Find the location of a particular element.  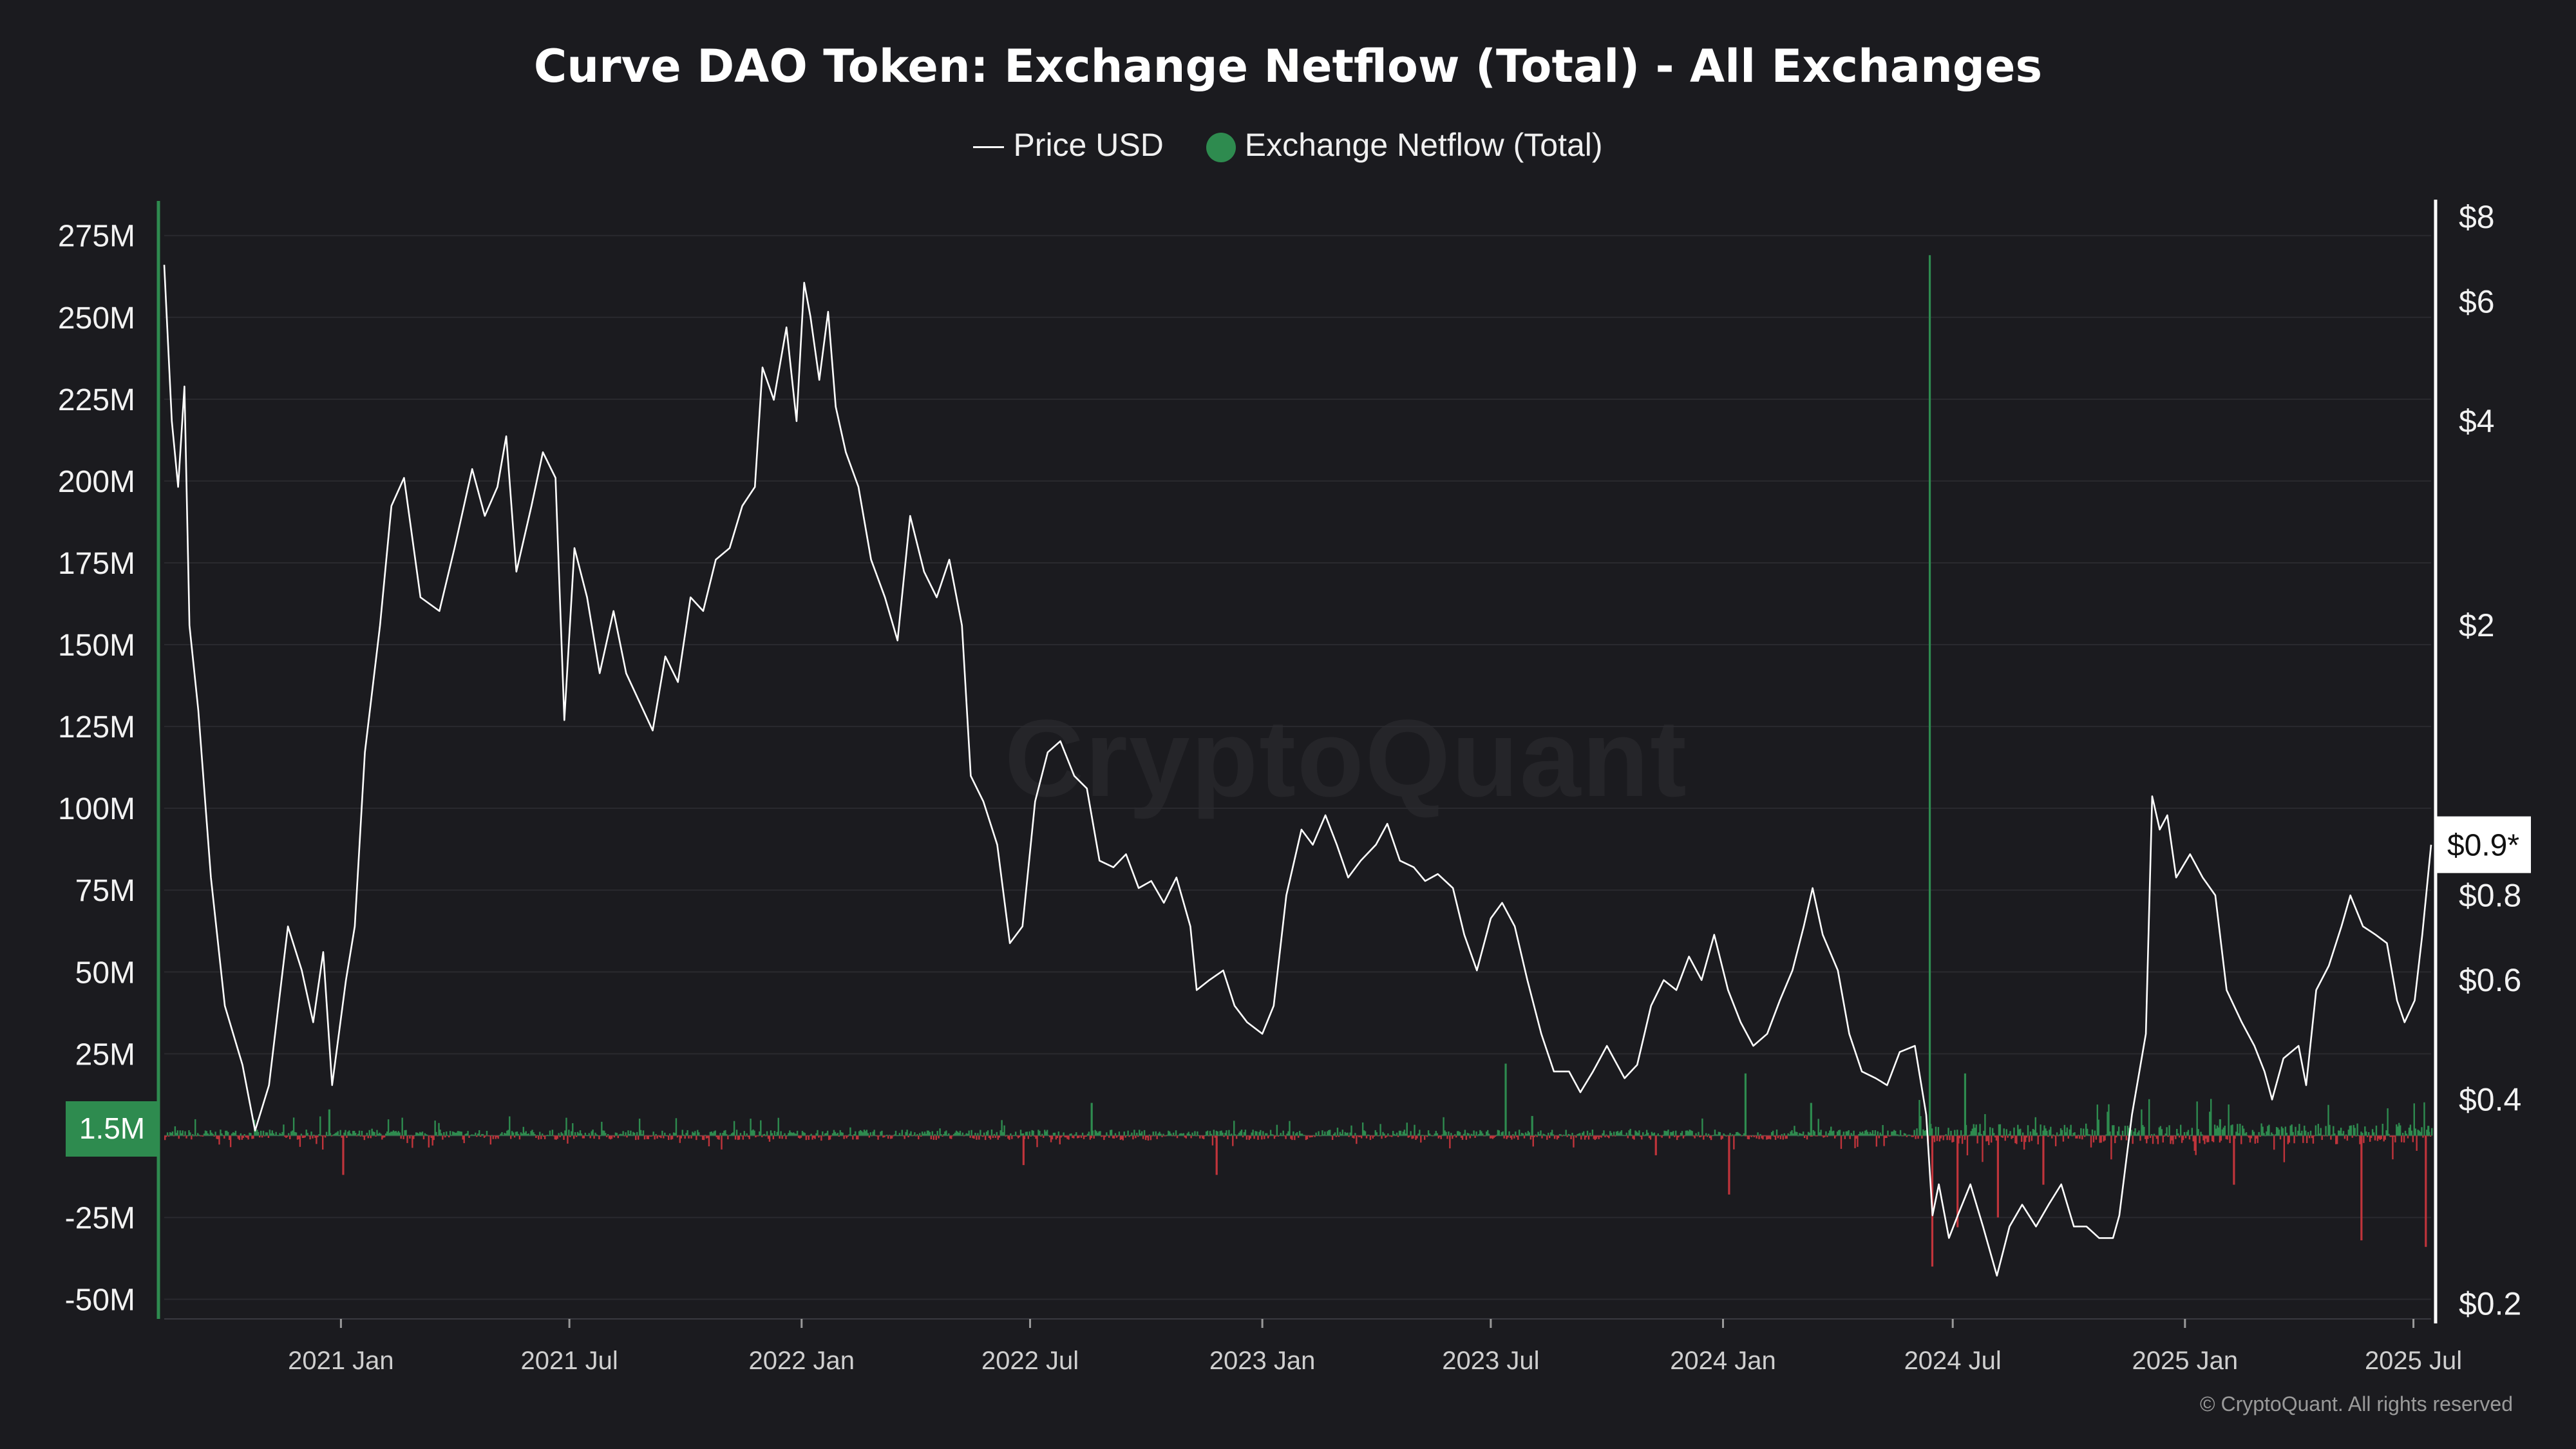

legend-item-price: Price USD is located at coordinates (1068, 145).